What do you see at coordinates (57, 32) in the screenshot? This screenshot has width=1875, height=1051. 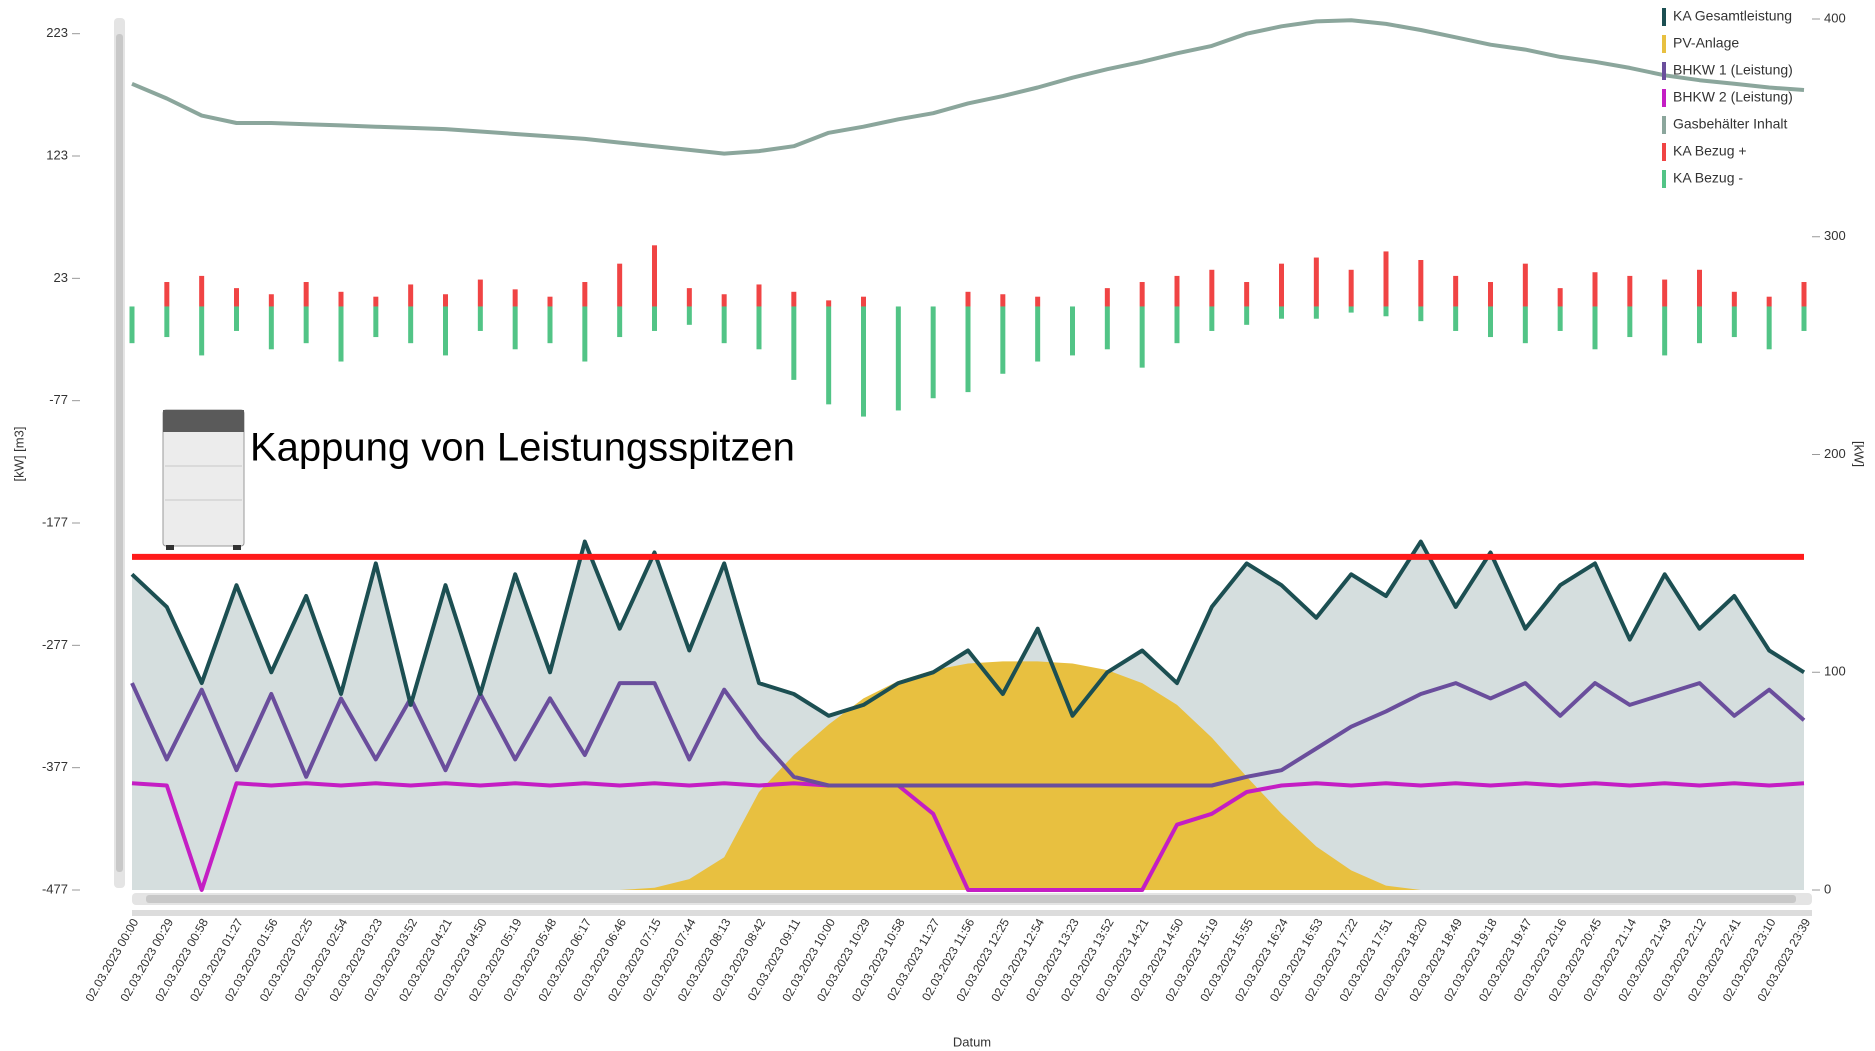 I see `y-tick-label: 223` at bounding box center [57, 32].